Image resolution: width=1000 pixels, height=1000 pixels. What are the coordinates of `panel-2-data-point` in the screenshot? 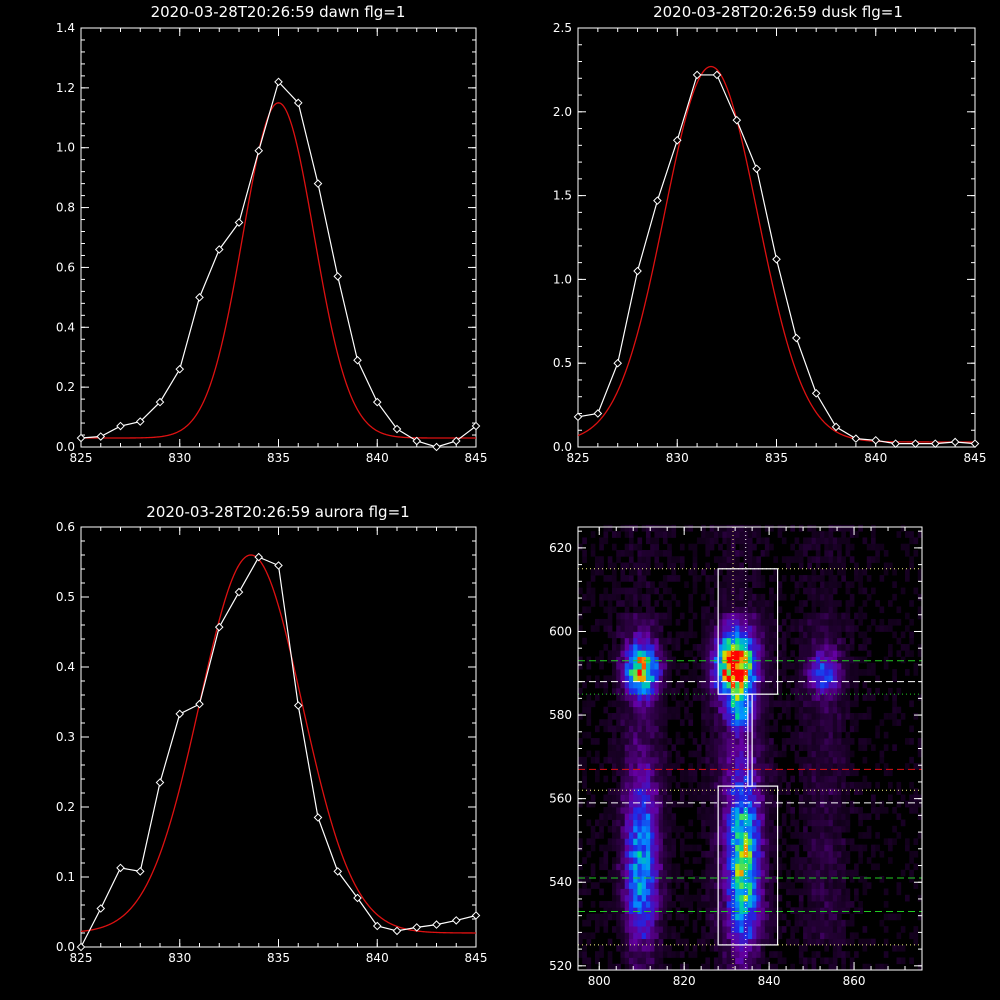 It's located at (81, 947).